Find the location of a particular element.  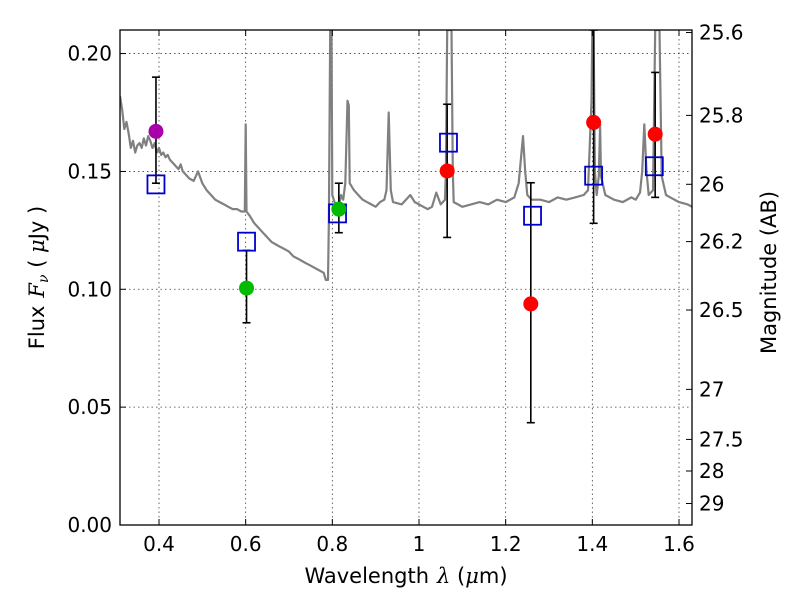

y2-tick-label: 29 is located at coordinates (711, 504).